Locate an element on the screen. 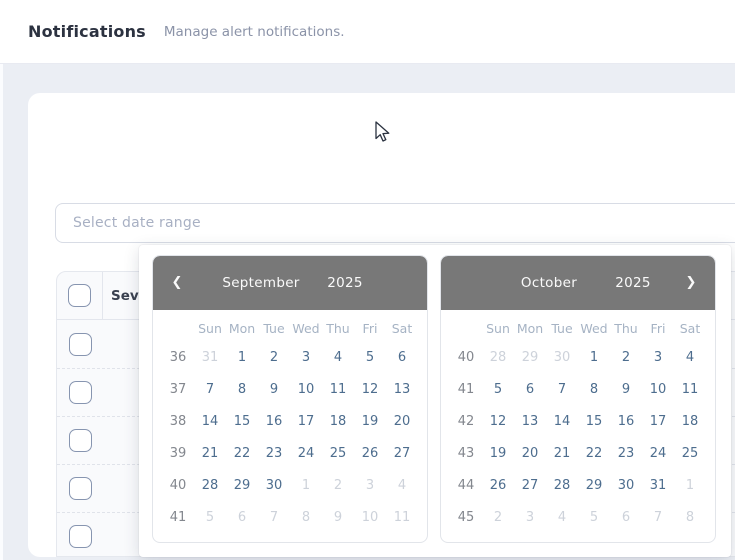 The width and height of the screenshot is (735, 560). date-range-input: Select date range is located at coordinates (395, 223).